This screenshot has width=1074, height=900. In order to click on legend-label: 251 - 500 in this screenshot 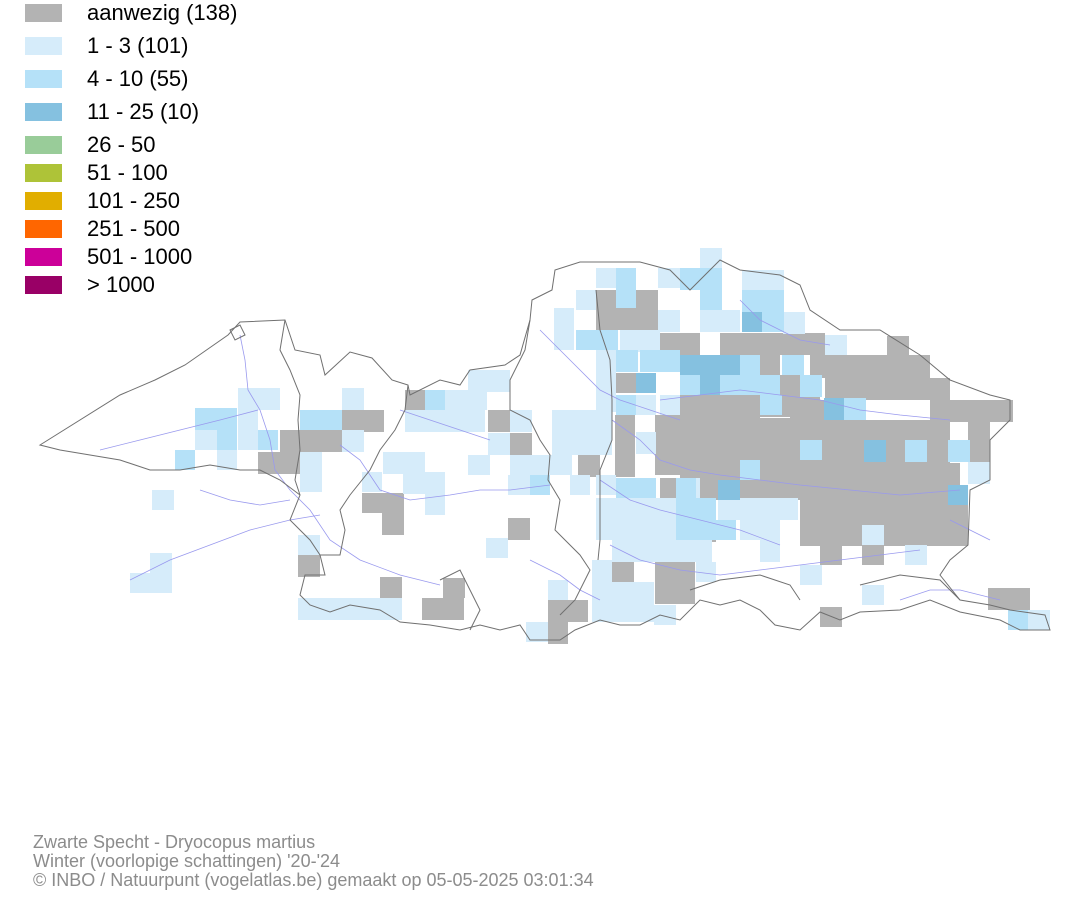, I will do `click(133, 228)`.